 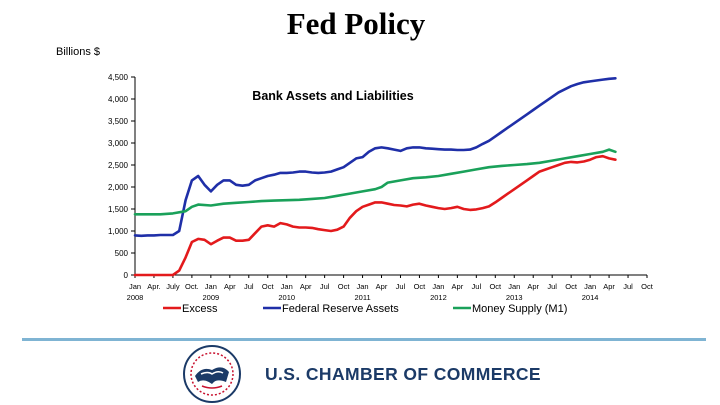 I want to click on y-tick-label: 3,000, so click(x=118, y=143).